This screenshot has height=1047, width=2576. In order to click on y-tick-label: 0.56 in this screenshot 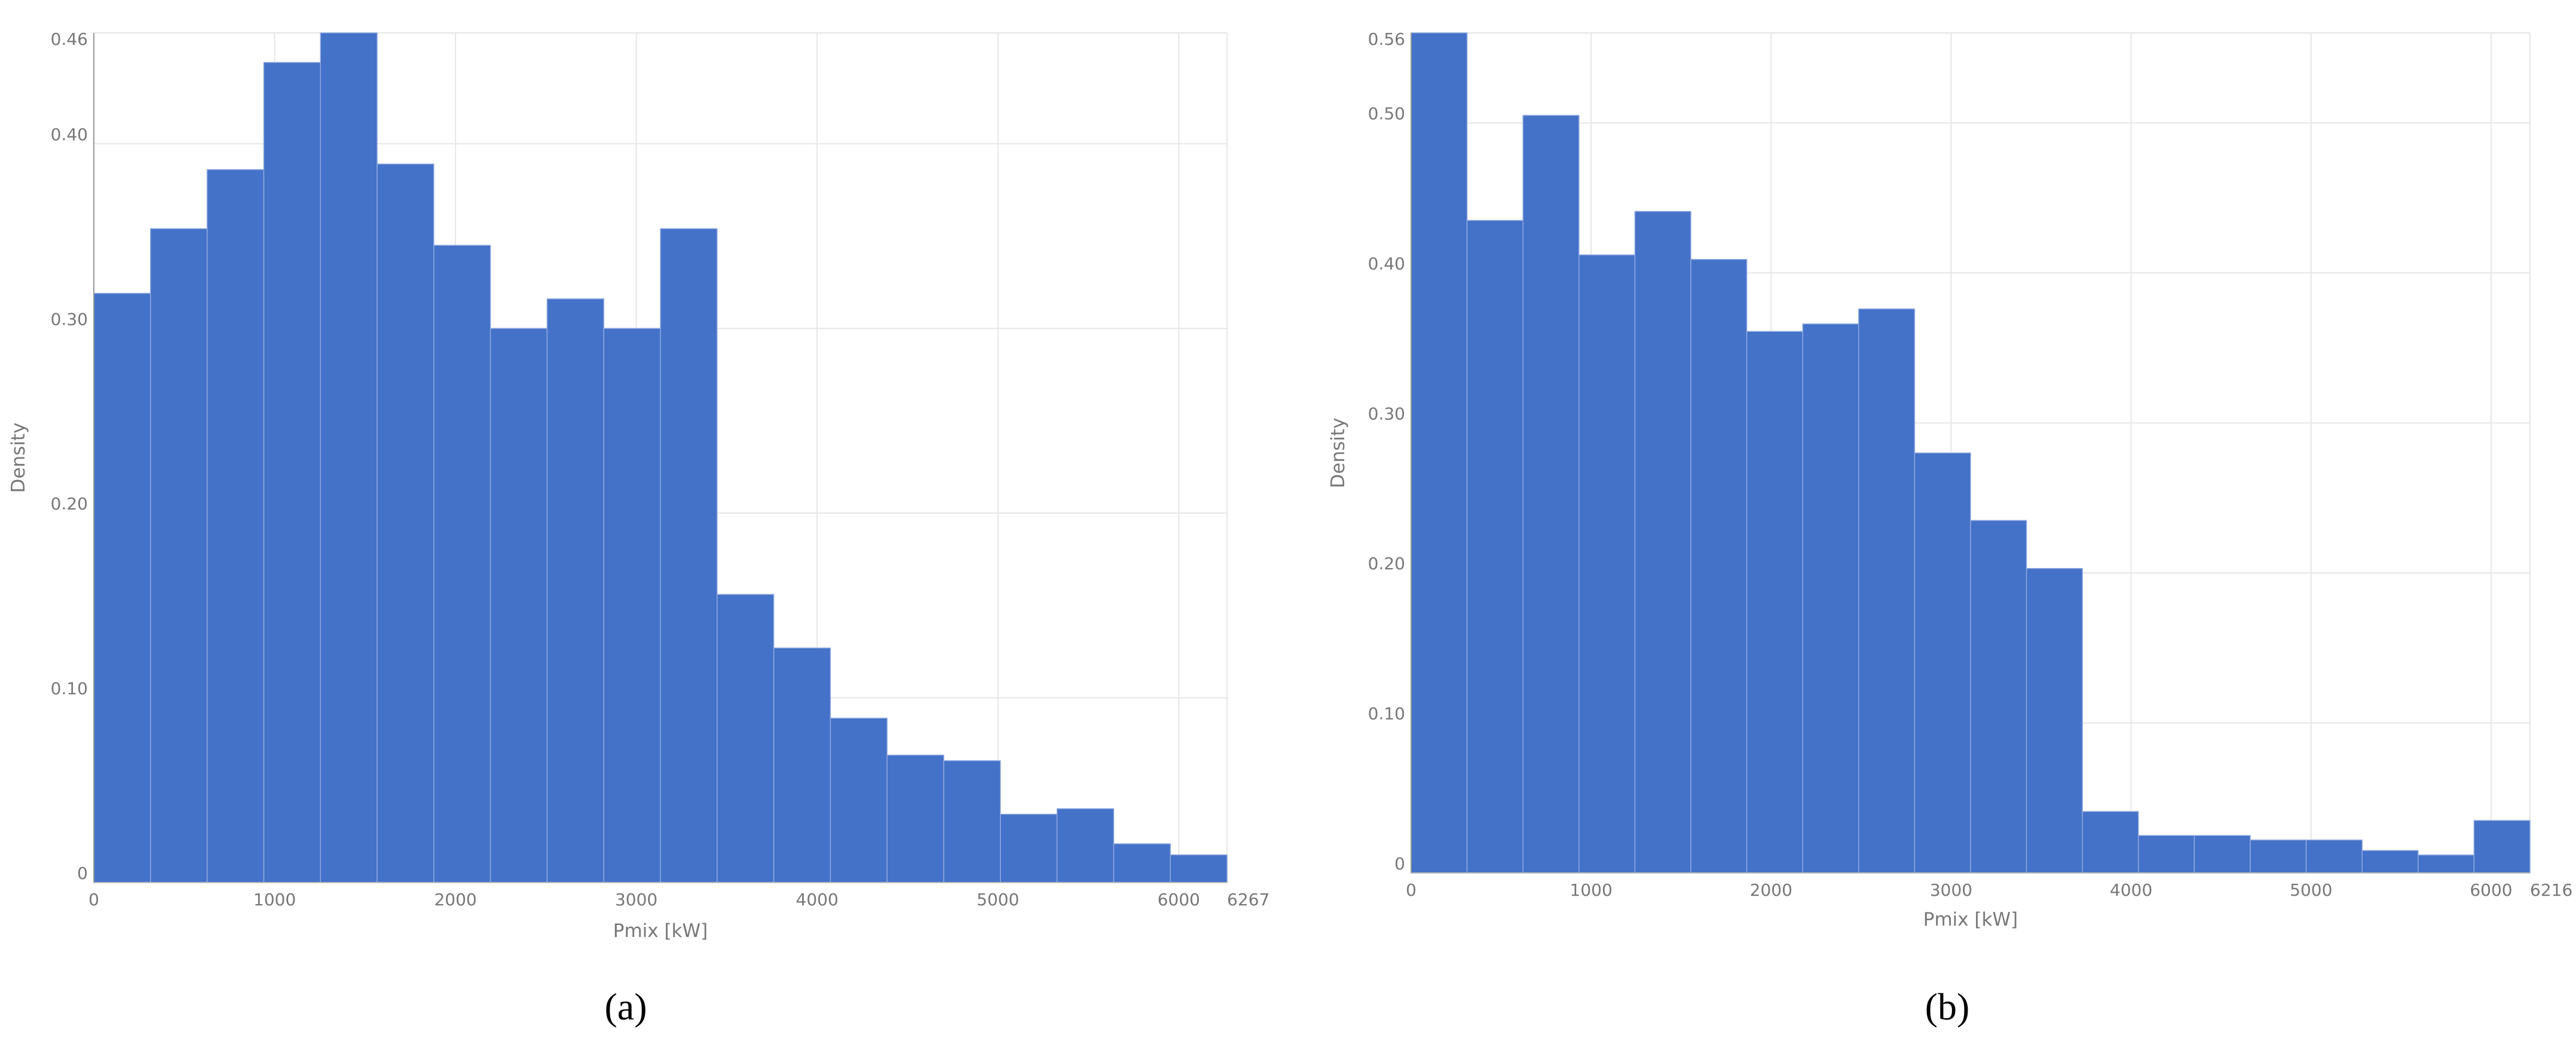, I will do `click(1386, 39)`.